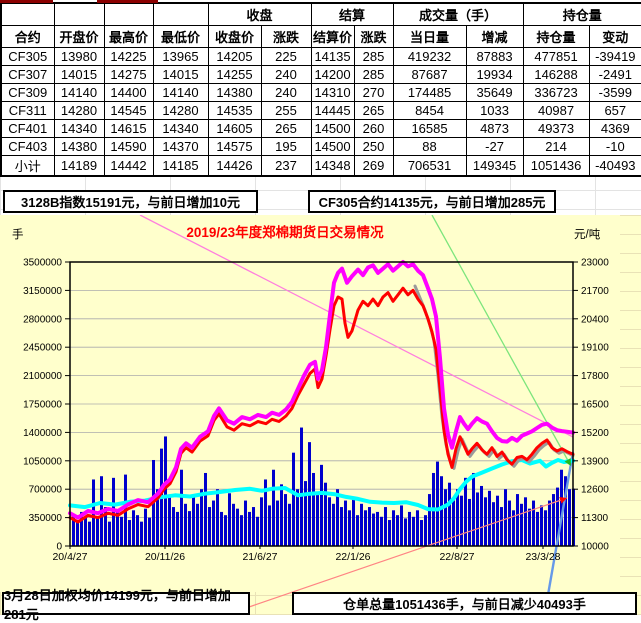 This screenshot has width=641, height=623. What do you see at coordinates (458, 14) in the screenshot?
I see `column-group-header: 成交量（手）` at bounding box center [458, 14].